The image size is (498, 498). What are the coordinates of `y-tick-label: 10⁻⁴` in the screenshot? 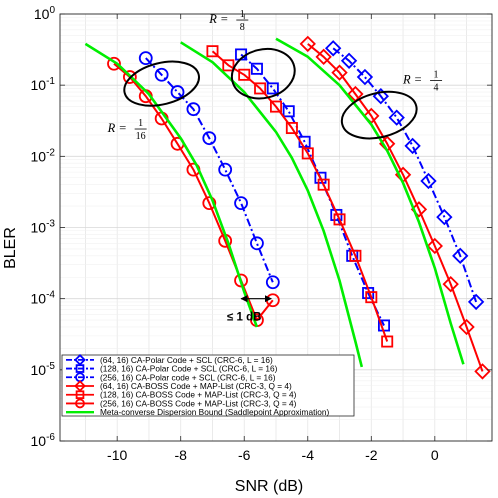 It's located at (43, 298).